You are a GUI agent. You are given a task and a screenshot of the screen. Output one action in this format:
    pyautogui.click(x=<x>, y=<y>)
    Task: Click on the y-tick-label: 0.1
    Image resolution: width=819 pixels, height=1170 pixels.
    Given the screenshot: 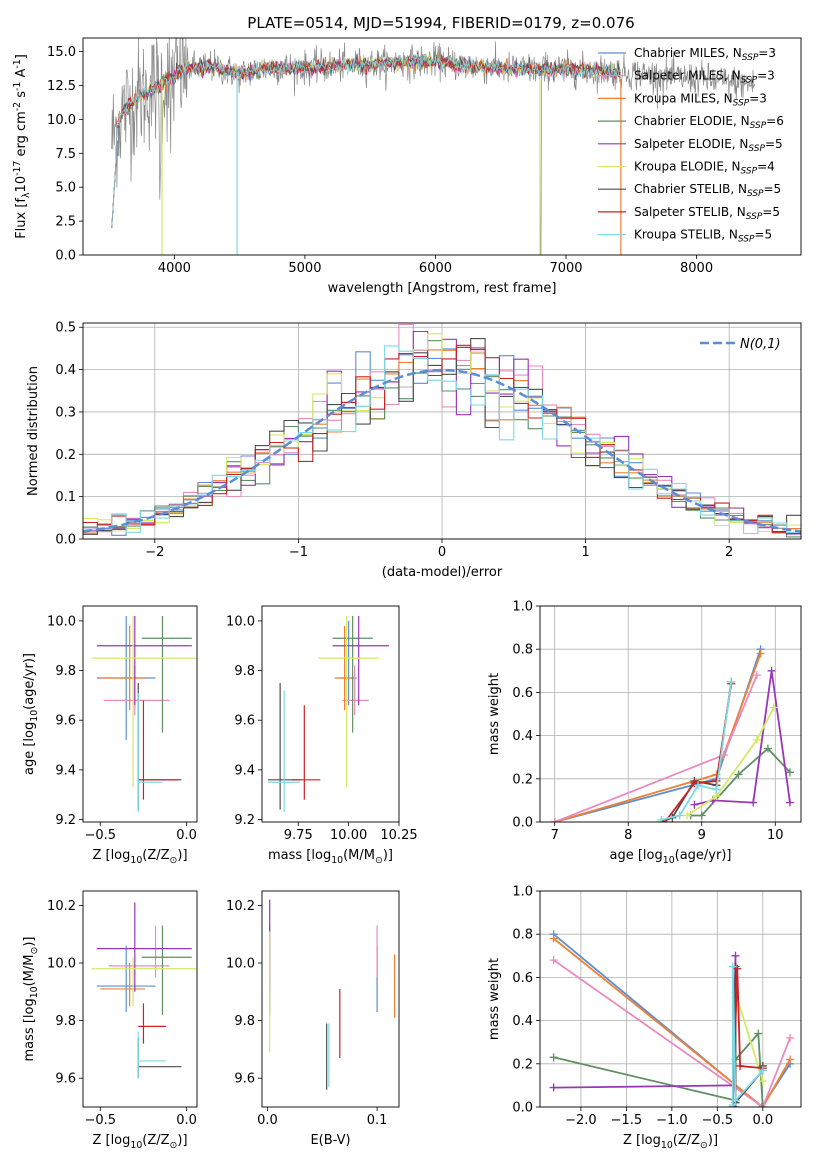 What is the action you would take?
    pyautogui.click(x=65, y=497)
    